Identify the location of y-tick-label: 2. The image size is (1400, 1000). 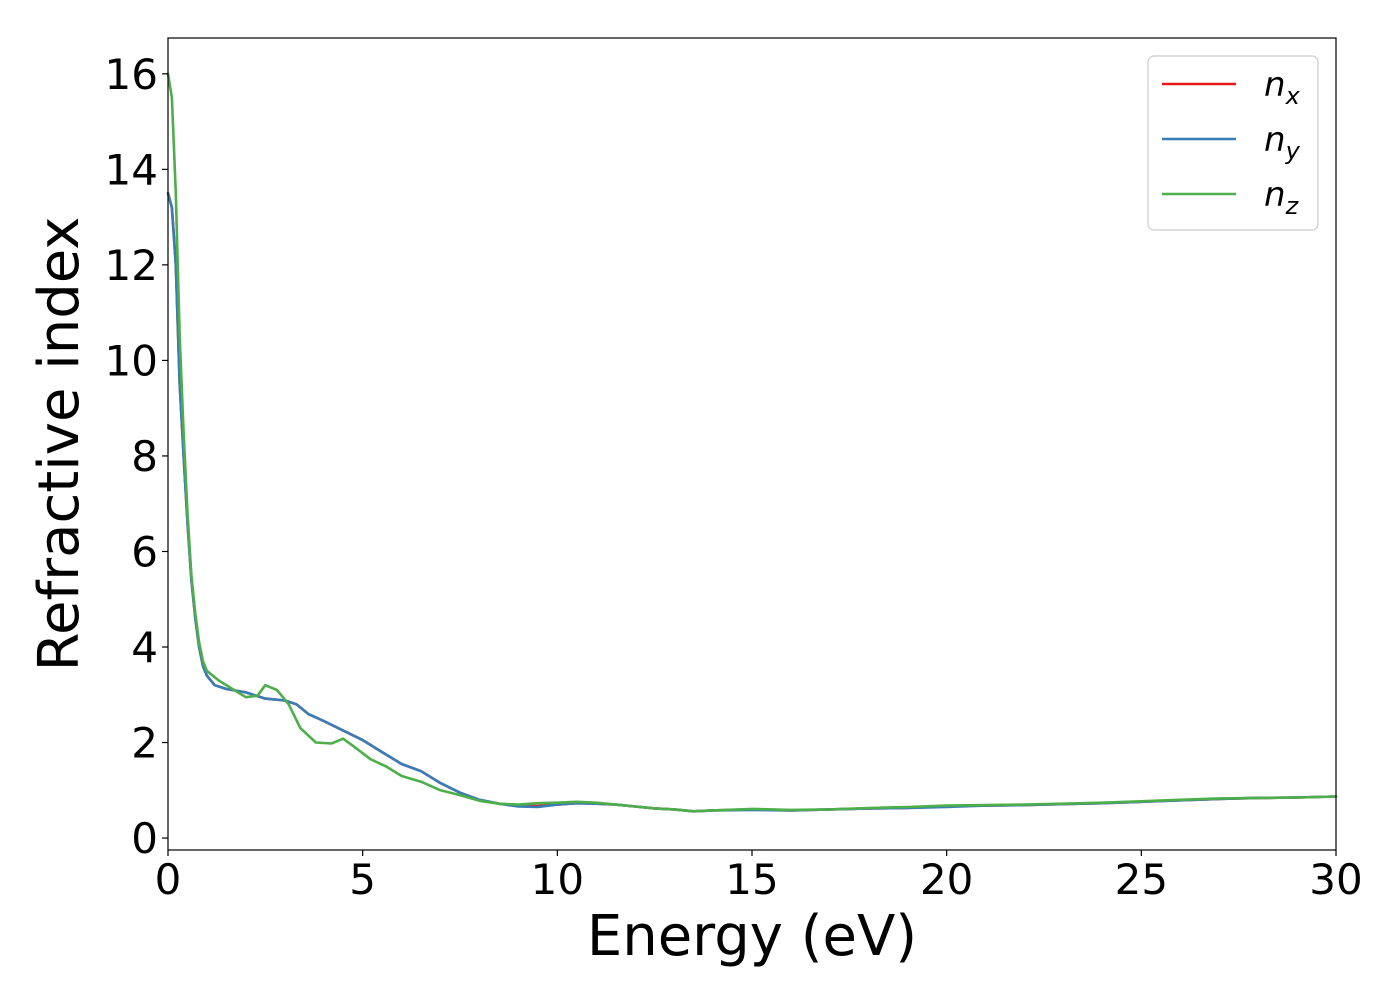
(144, 743).